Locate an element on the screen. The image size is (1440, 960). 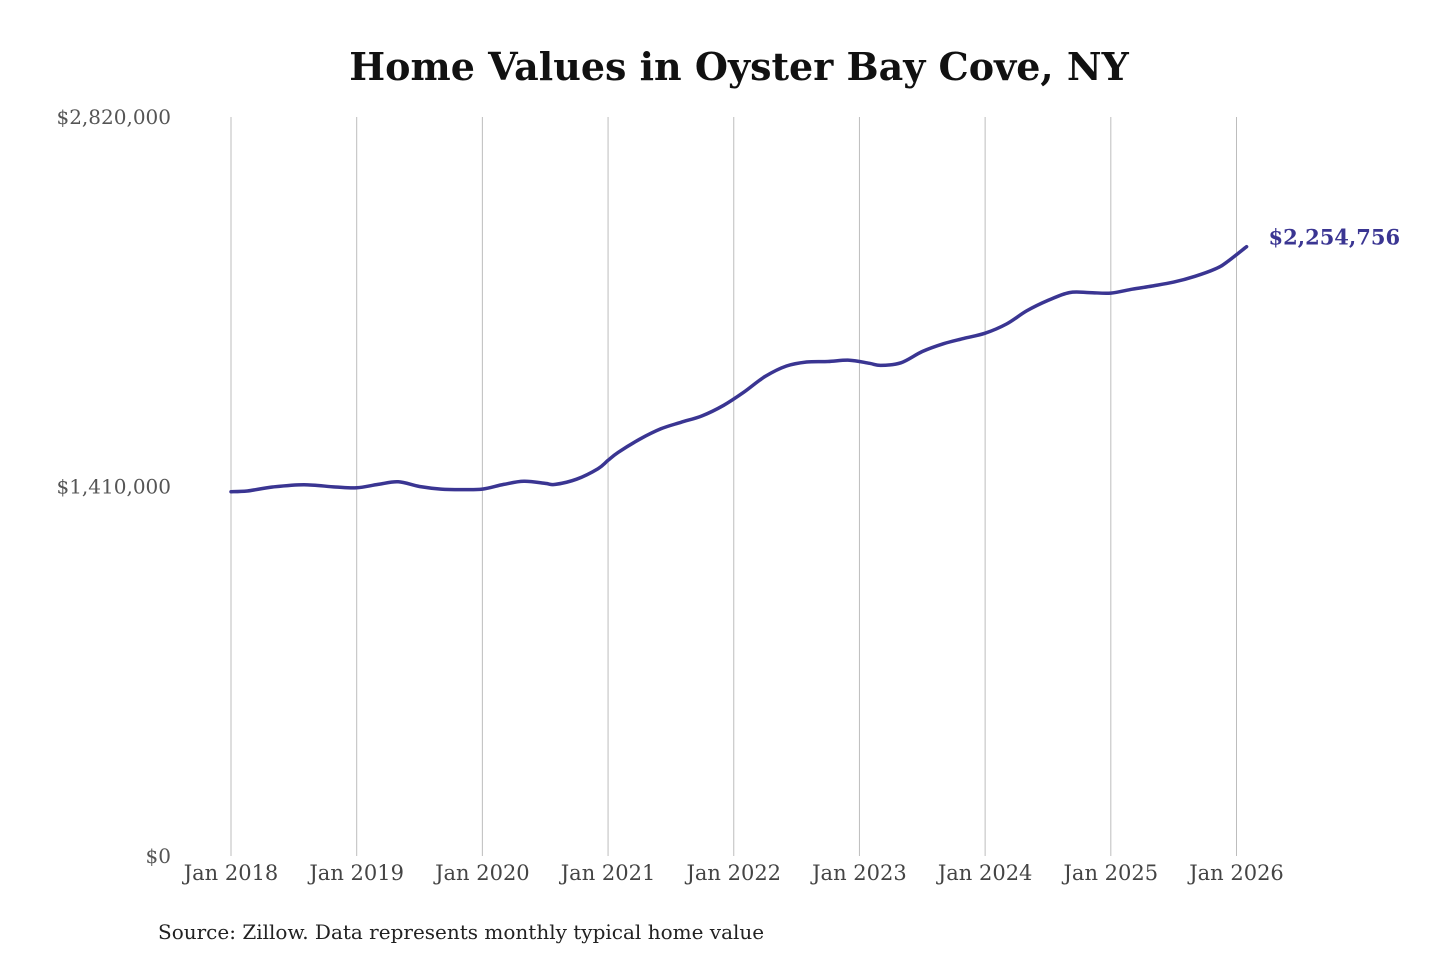
y-tick-label: $1,410,000 is located at coordinates (113, 487).